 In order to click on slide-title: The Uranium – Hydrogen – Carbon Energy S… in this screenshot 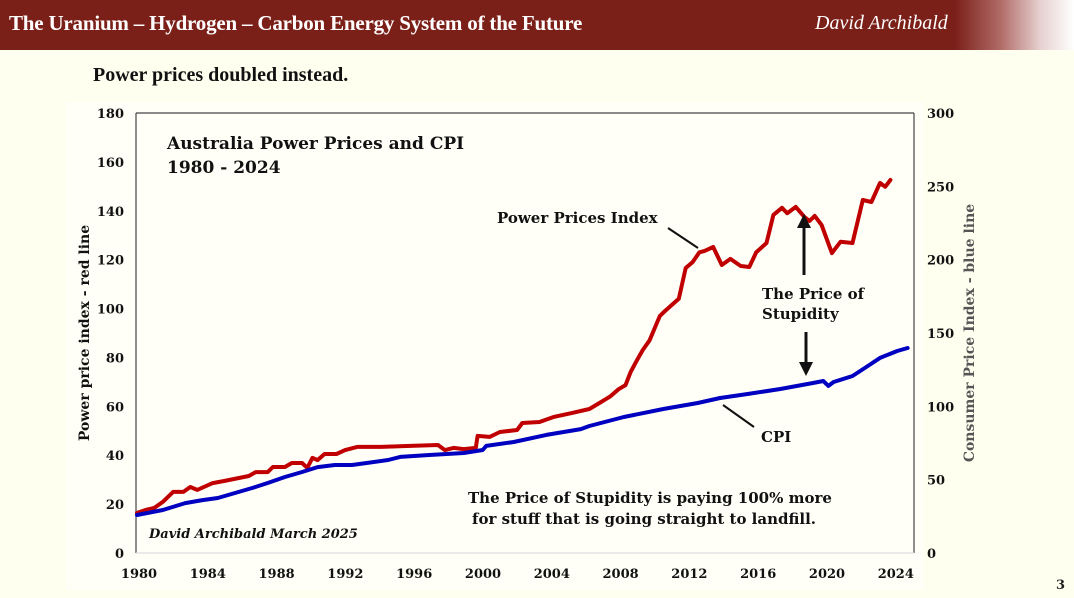, I will do `click(296, 23)`.